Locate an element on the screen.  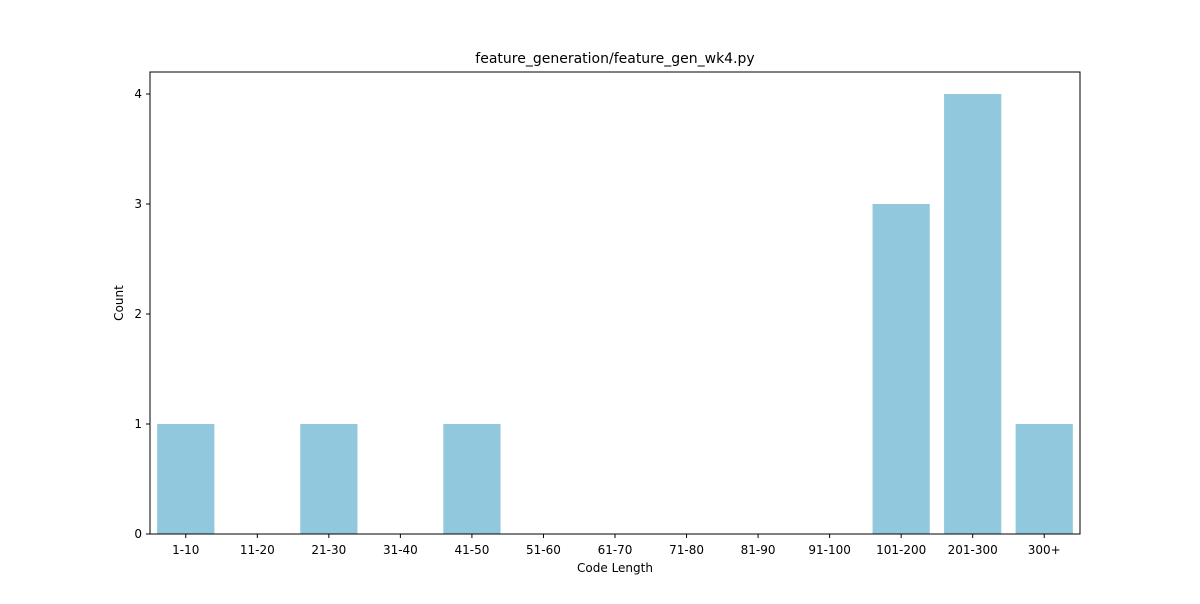
x-tick-label: 201-300 is located at coordinates (973, 550).